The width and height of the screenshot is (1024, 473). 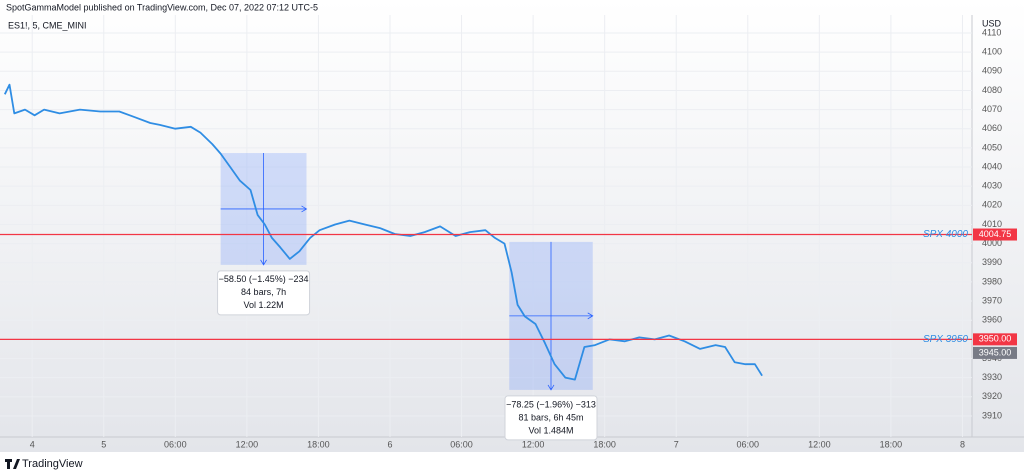 What do you see at coordinates (992, 300) in the screenshot?
I see `y-tick-label: 3970` at bounding box center [992, 300].